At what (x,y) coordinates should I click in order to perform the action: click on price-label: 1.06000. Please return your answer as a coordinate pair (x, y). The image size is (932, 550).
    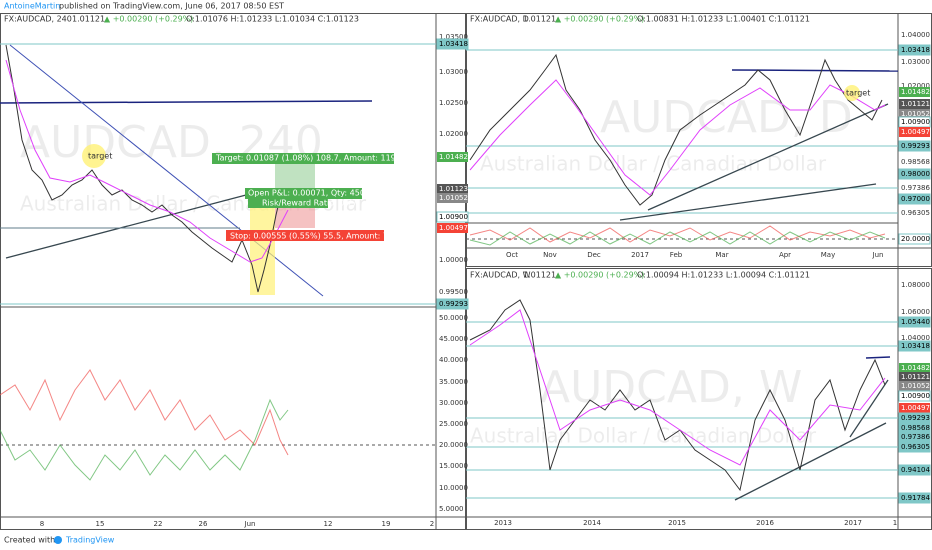
    Looking at the image, I should click on (915, 312).